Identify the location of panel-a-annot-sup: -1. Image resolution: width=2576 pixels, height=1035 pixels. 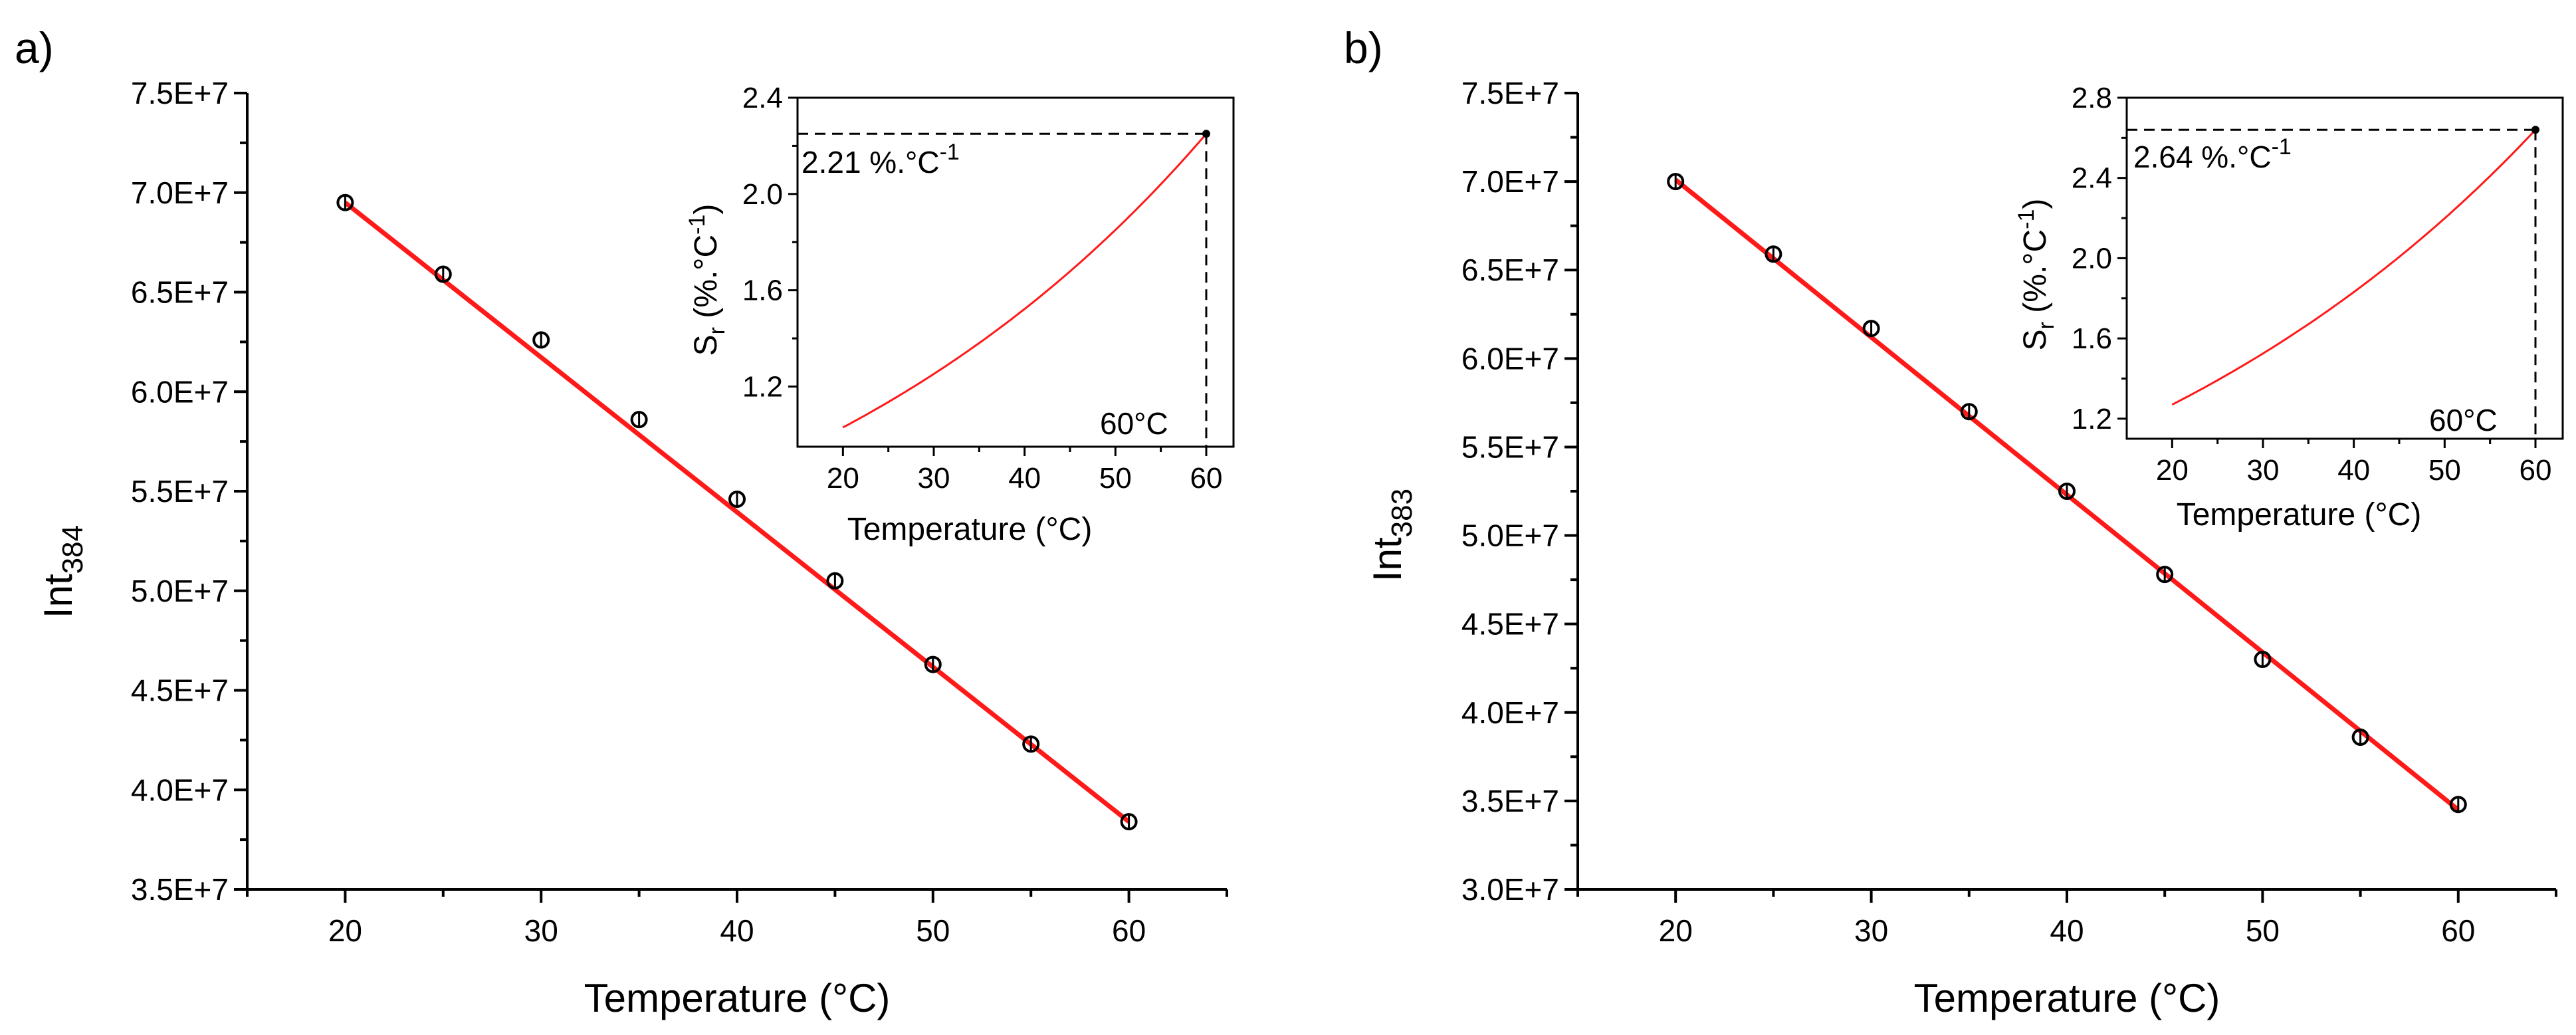
(950, 152).